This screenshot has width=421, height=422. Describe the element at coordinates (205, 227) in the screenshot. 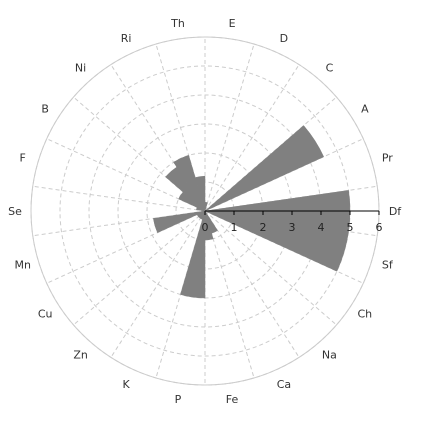

I see `radial-tick-label-0: 0` at that location.